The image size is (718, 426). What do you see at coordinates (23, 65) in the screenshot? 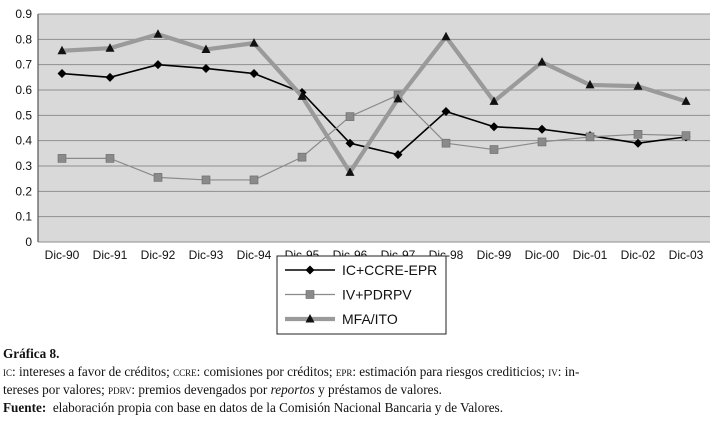
I see `y-tick-label: 0.7` at bounding box center [23, 65].